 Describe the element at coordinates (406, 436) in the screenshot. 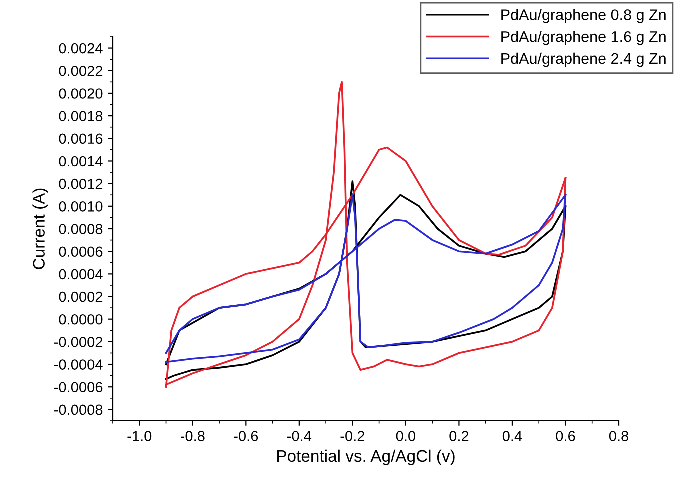

I see `x-tick-label: 0.0` at that location.